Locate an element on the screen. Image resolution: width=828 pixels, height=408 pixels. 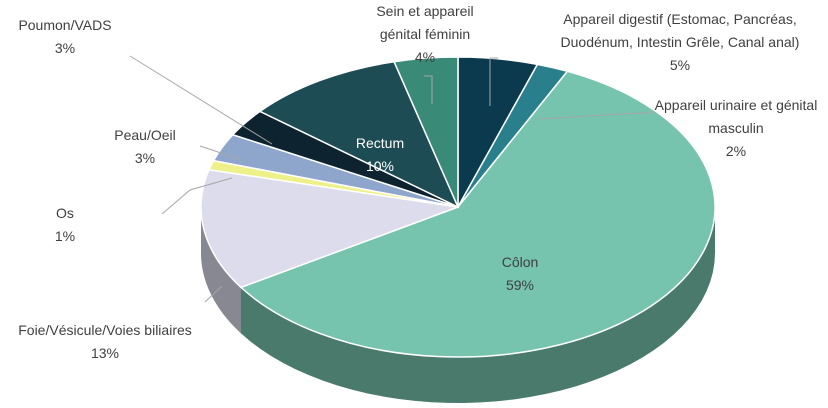
slice-label: Côlon 59% is located at coordinates (520, 274).